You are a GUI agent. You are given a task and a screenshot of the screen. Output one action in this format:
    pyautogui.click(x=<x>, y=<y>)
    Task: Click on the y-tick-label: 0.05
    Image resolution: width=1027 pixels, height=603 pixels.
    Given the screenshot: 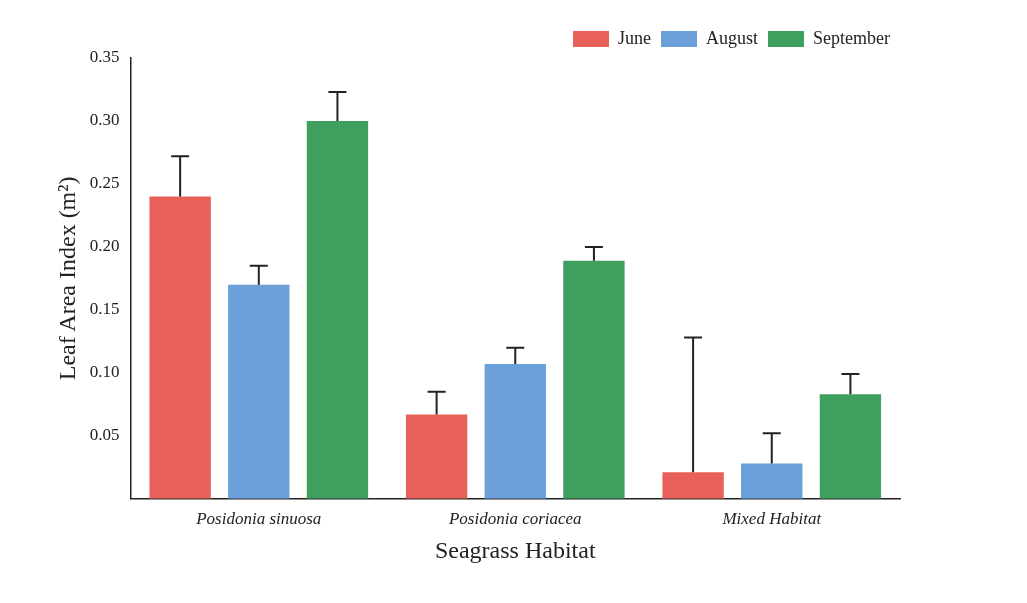 What is the action you would take?
    pyautogui.click(x=104, y=435)
    